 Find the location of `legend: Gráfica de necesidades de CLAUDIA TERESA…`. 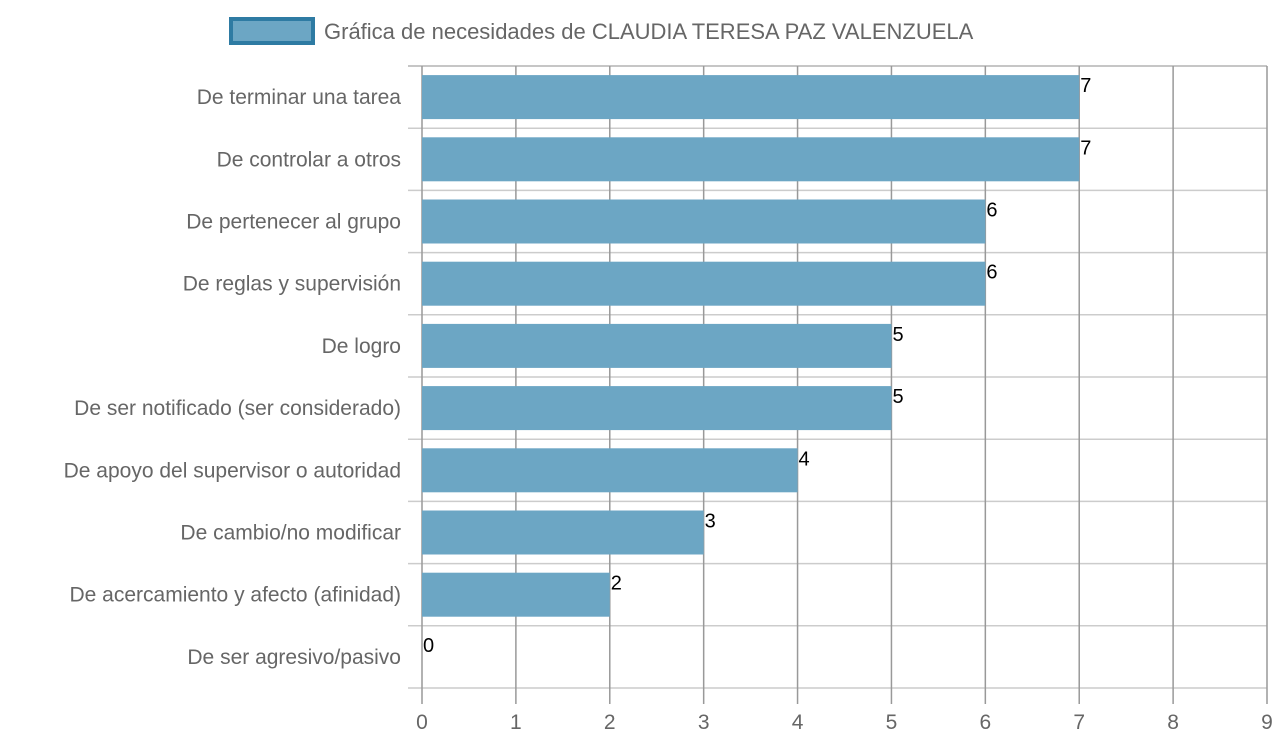

legend: Gráfica de necesidades de CLAUDIA TERESA… is located at coordinates (601, 31).